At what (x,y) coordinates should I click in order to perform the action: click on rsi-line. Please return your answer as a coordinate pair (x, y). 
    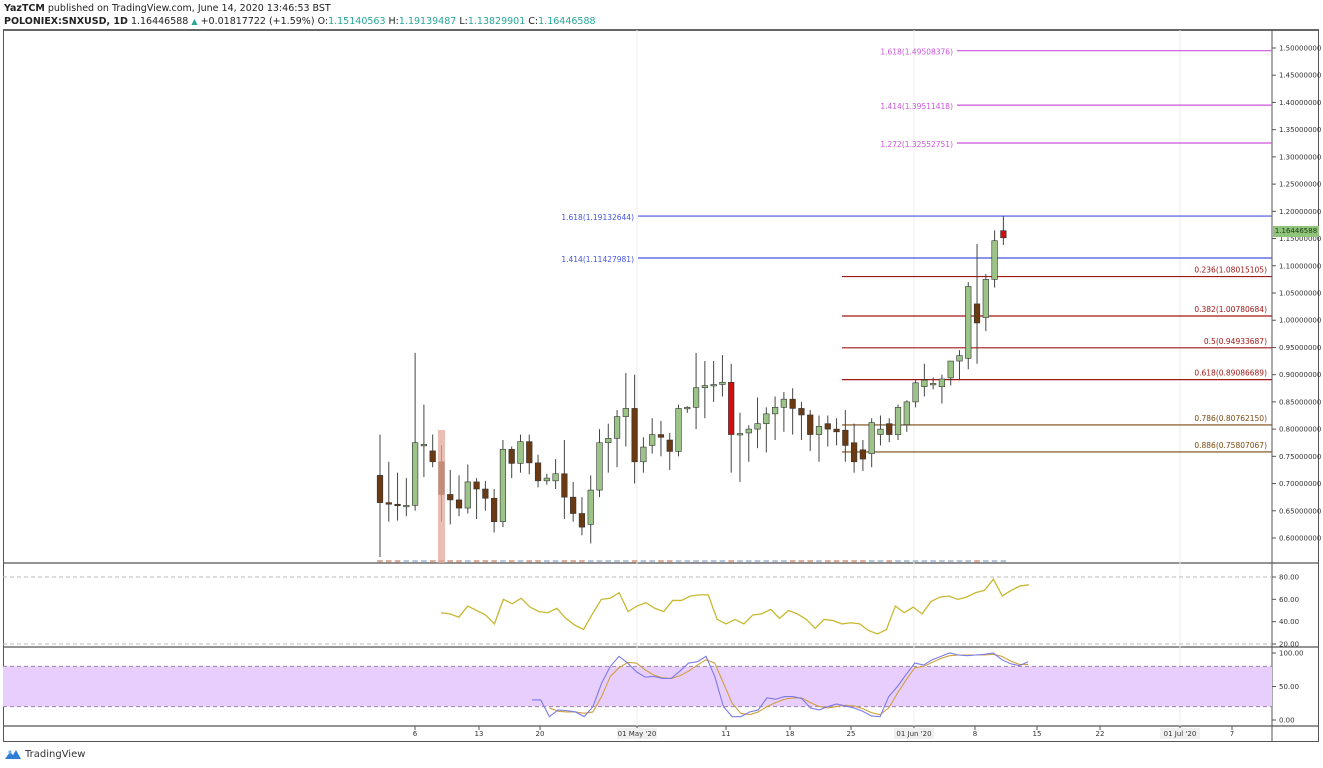
    Looking at the image, I should click on (735, 606).